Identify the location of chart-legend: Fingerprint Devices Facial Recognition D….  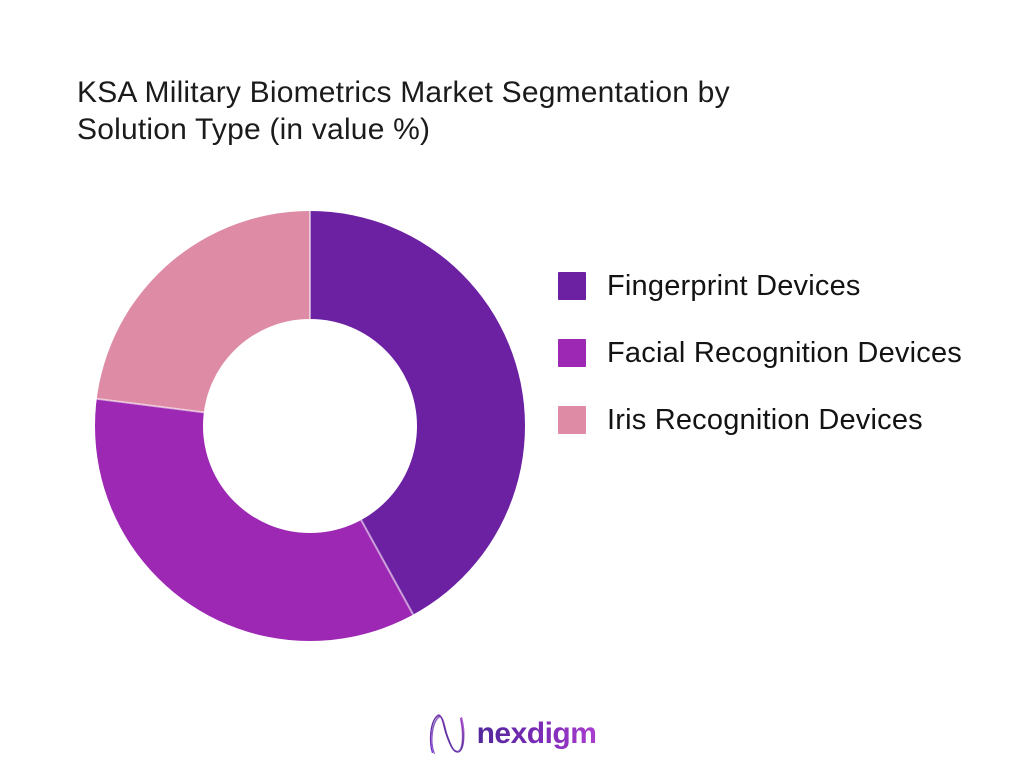
(760, 371).